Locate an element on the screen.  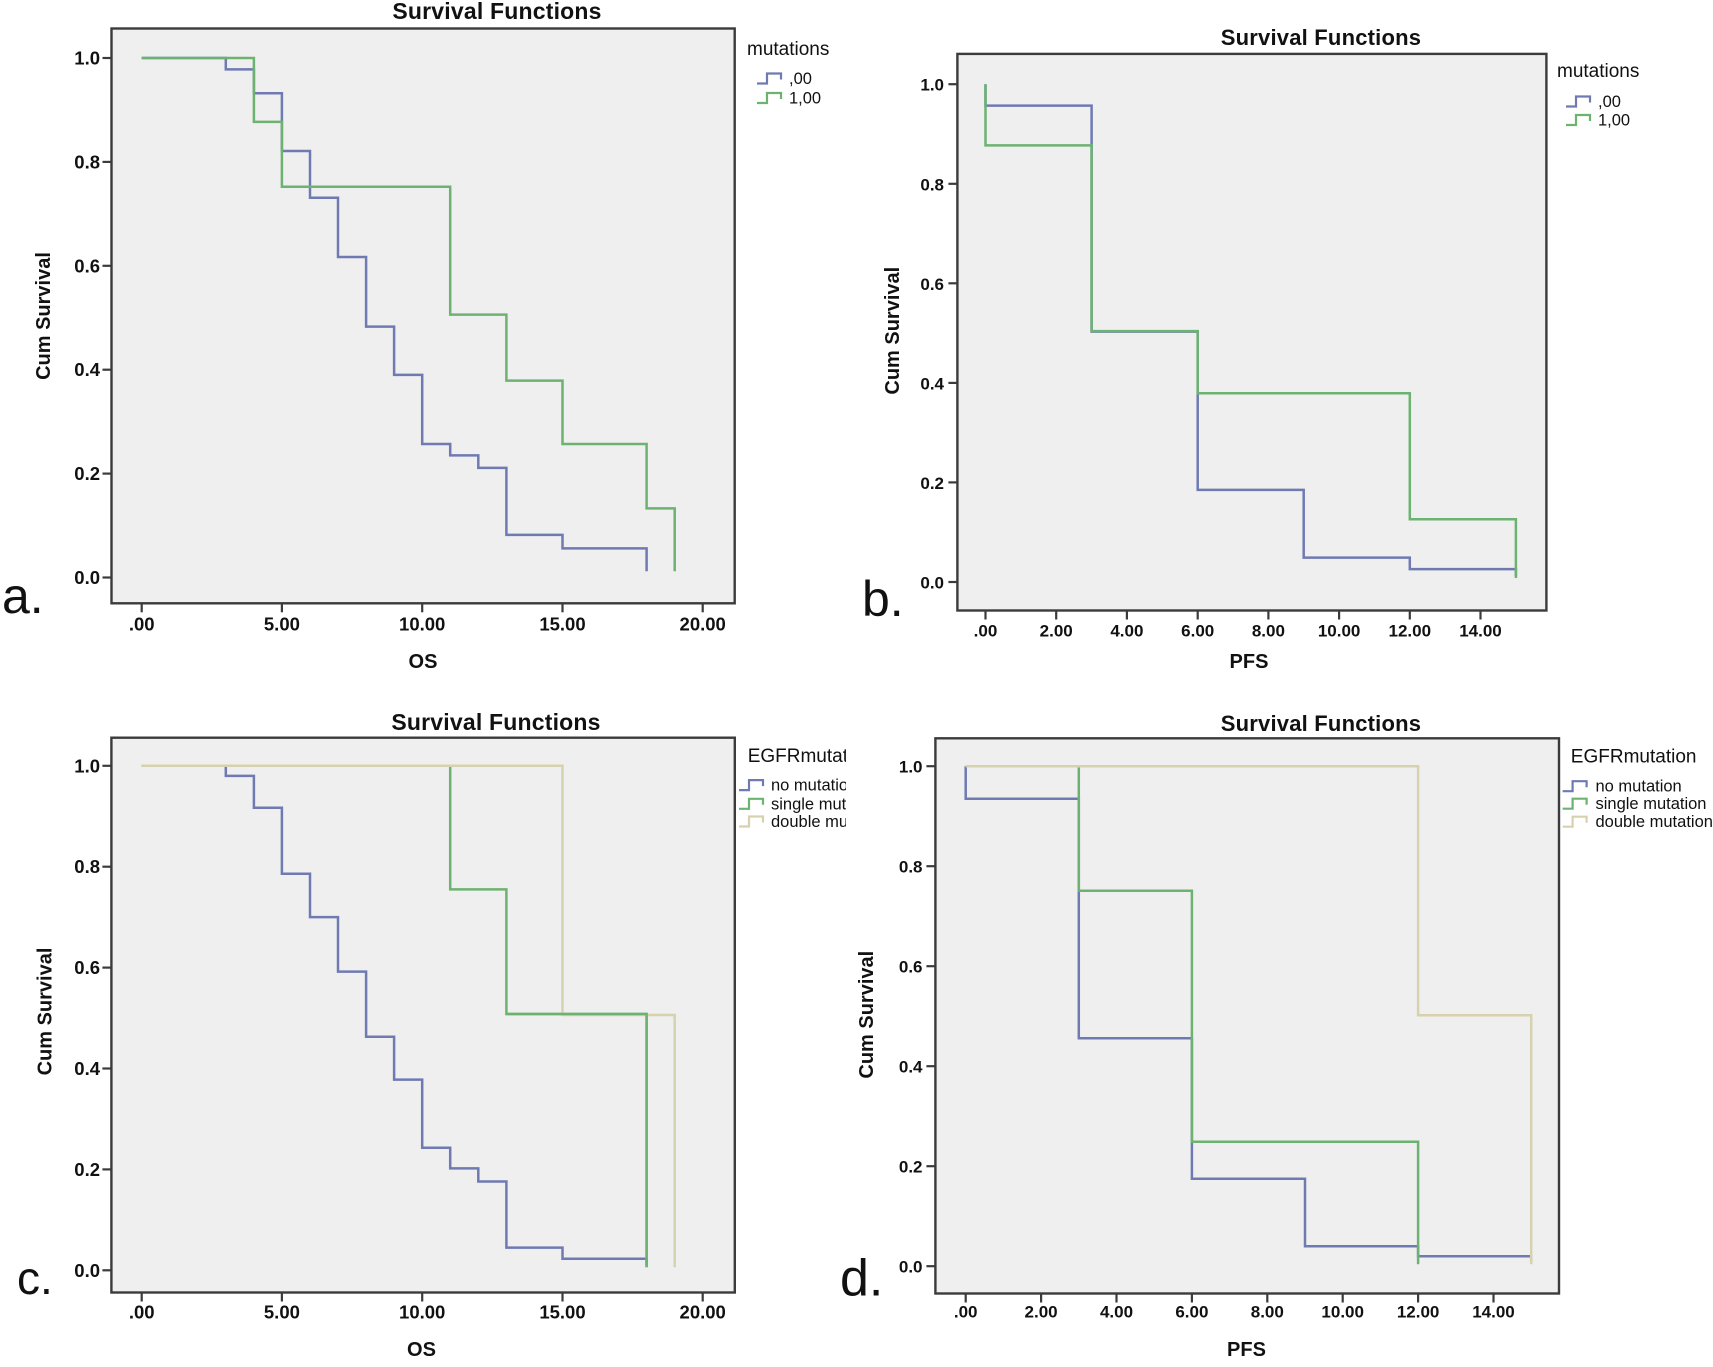
svg-text: b. is located at coordinates (883, 599).